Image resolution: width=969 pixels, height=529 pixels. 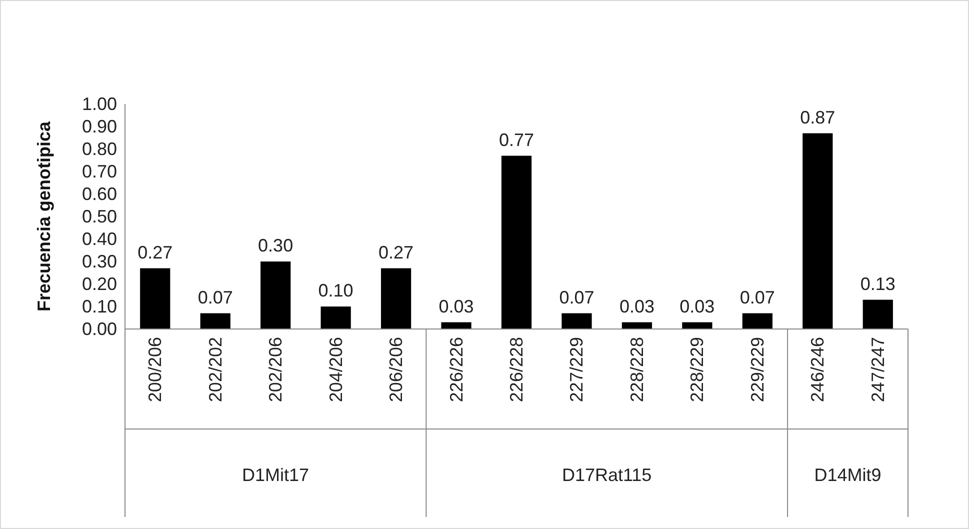 I want to click on x-tick-label: 206/206, so click(x=396, y=369).